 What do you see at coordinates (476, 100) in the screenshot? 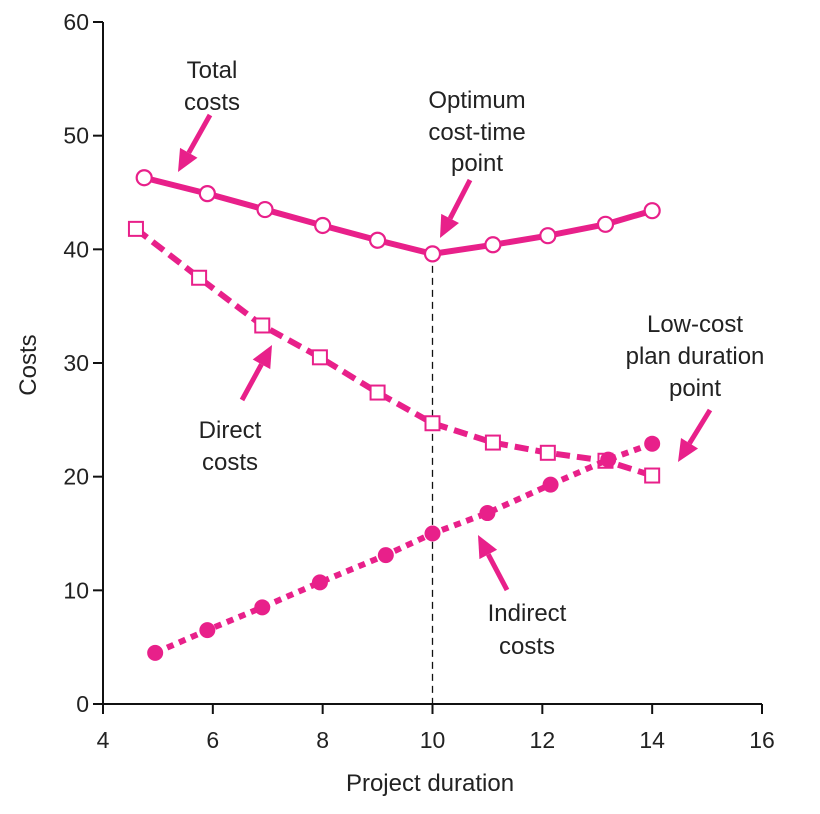
I see `optimum-annotation-text: Optimum` at bounding box center [476, 100].